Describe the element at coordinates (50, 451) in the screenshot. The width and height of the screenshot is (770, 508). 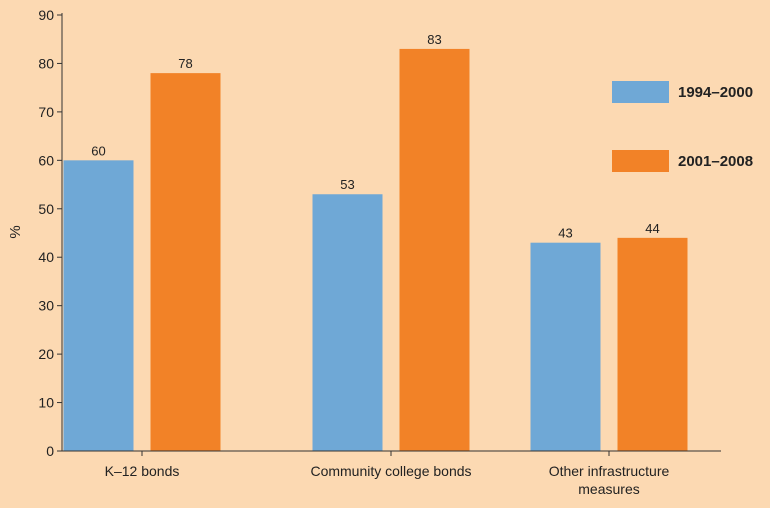
I see `y-tick-label: 0` at that location.